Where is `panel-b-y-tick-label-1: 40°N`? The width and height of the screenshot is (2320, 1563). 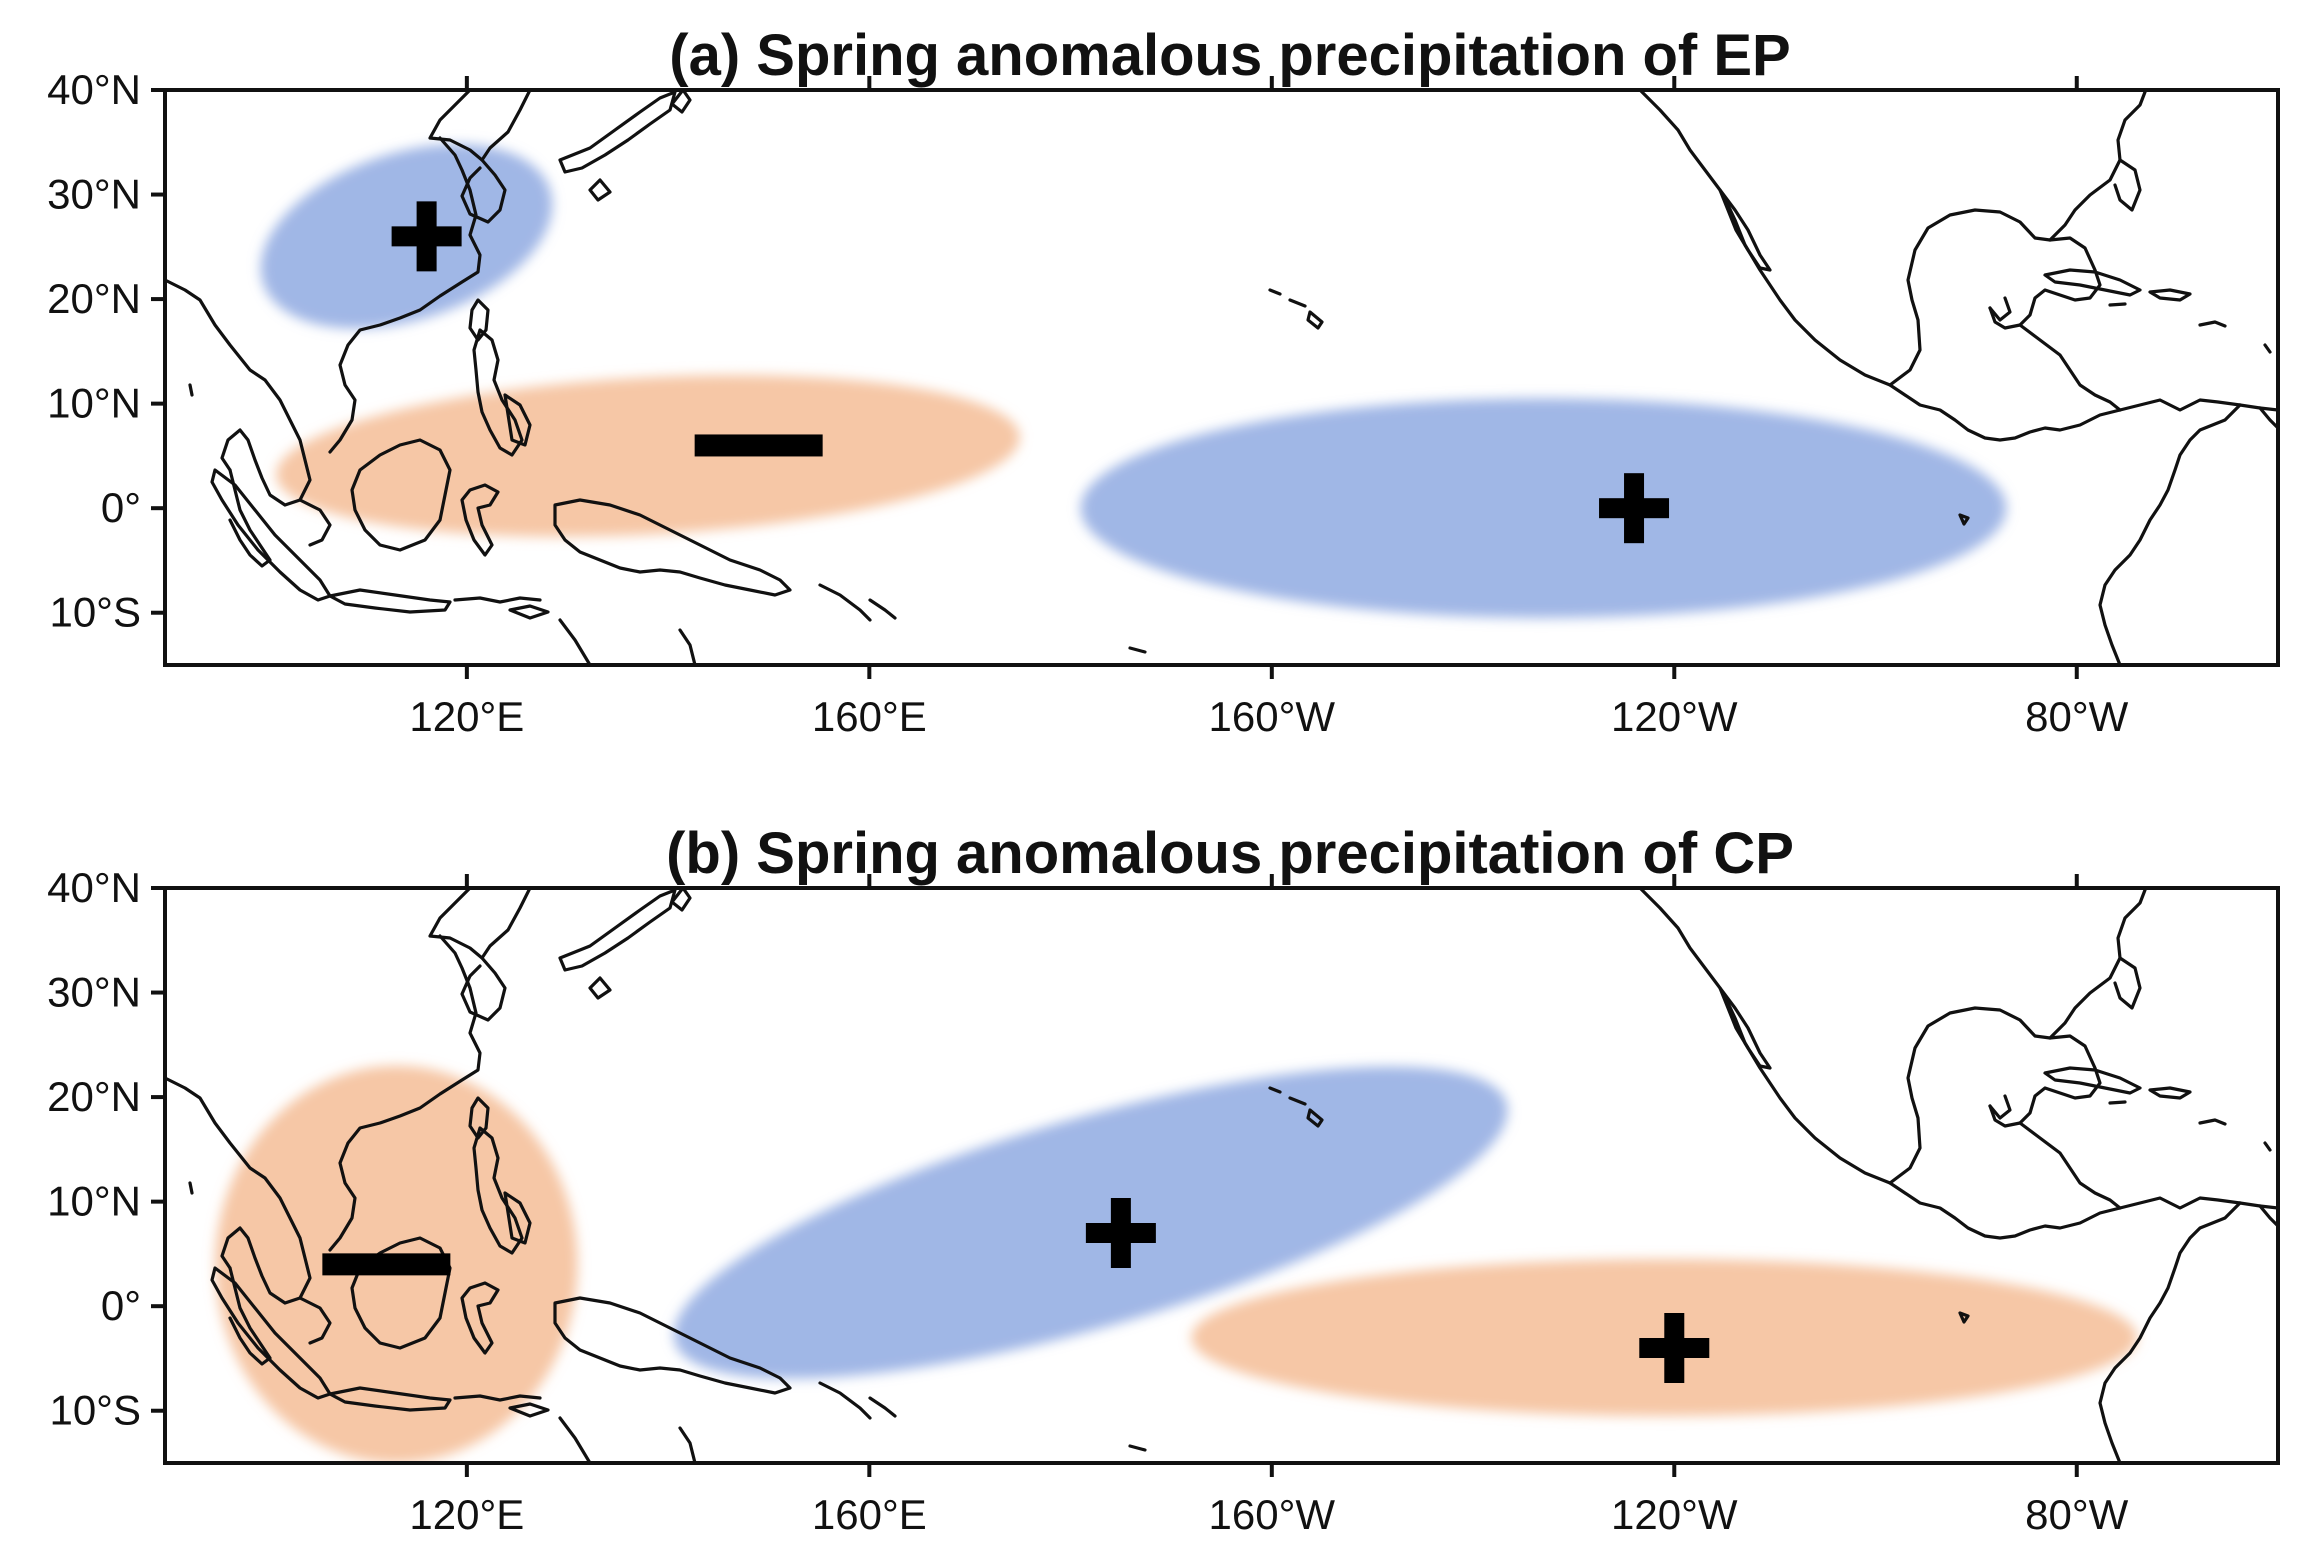 panel-b-y-tick-label-1: 40°N is located at coordinates (94, 887).